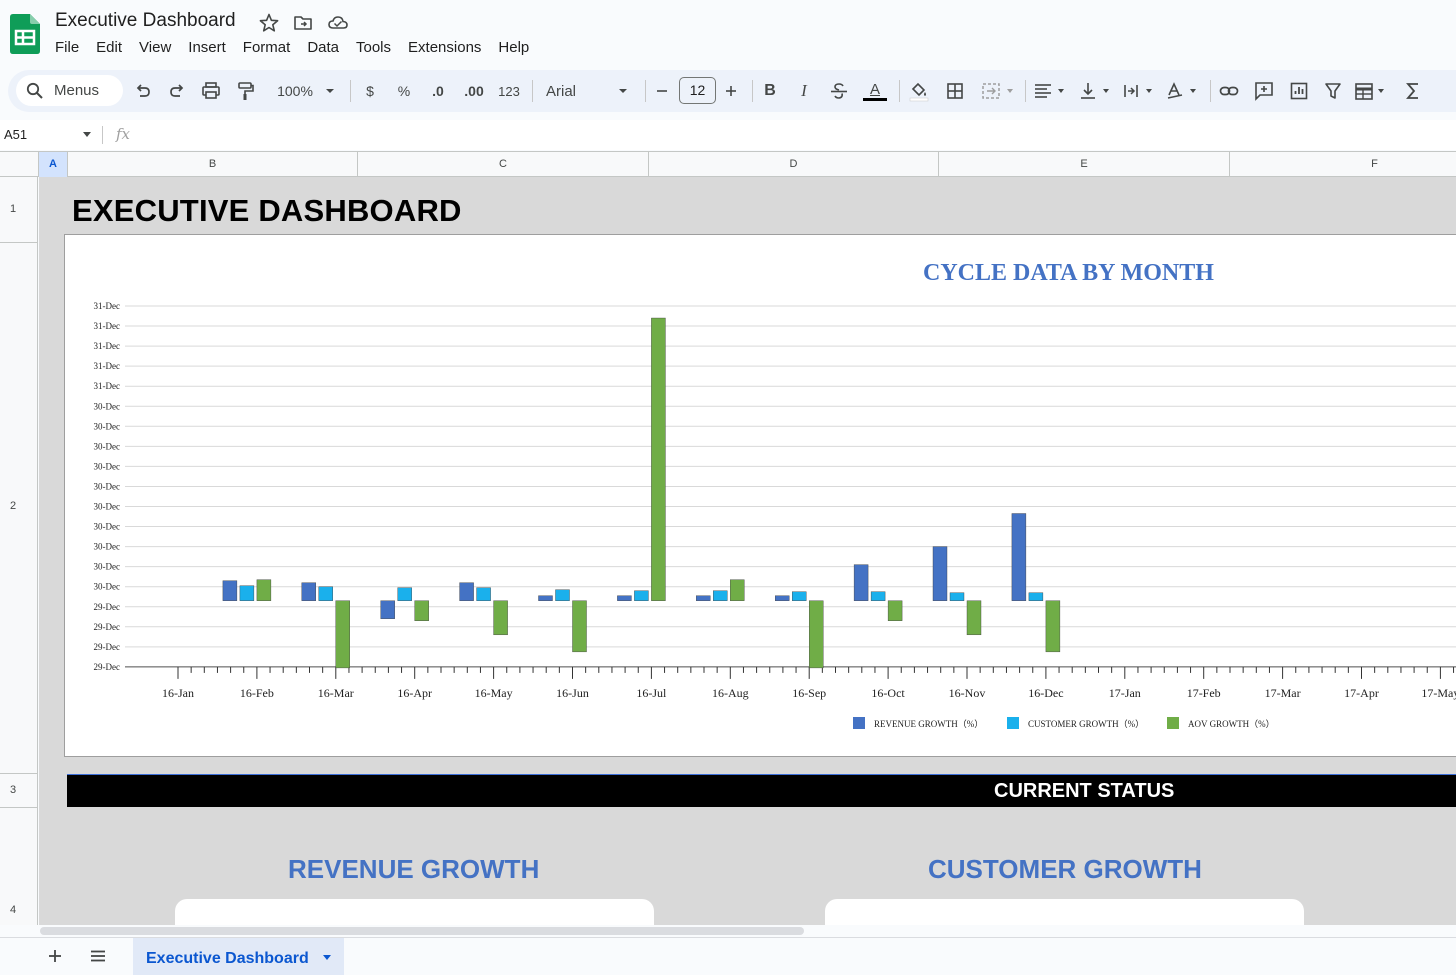 Image resolution: width=1456 pixels, height=975 pixels. I want to click on row-headers: 1 2 3 4, so click(19, 551).